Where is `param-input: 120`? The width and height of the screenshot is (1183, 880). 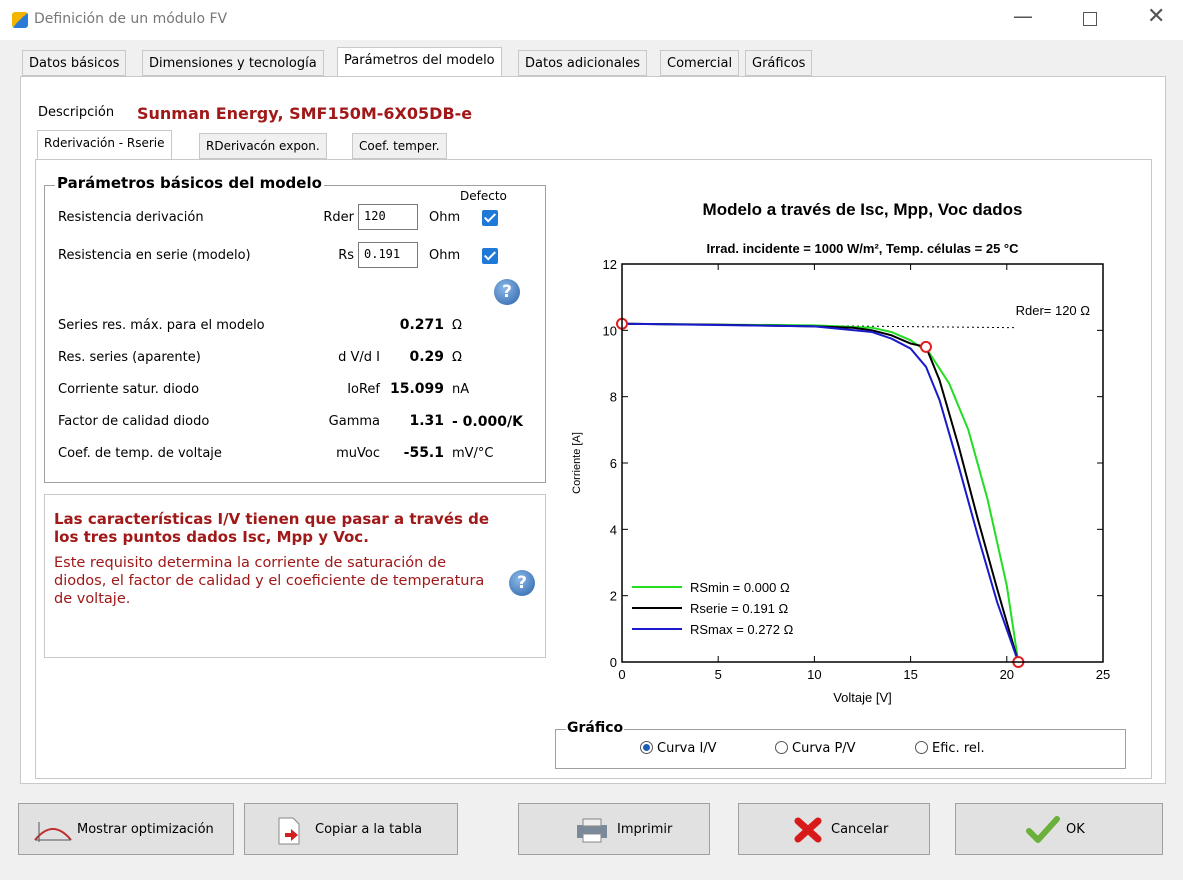
param-input: 120 is located at coordinates (388, 217).